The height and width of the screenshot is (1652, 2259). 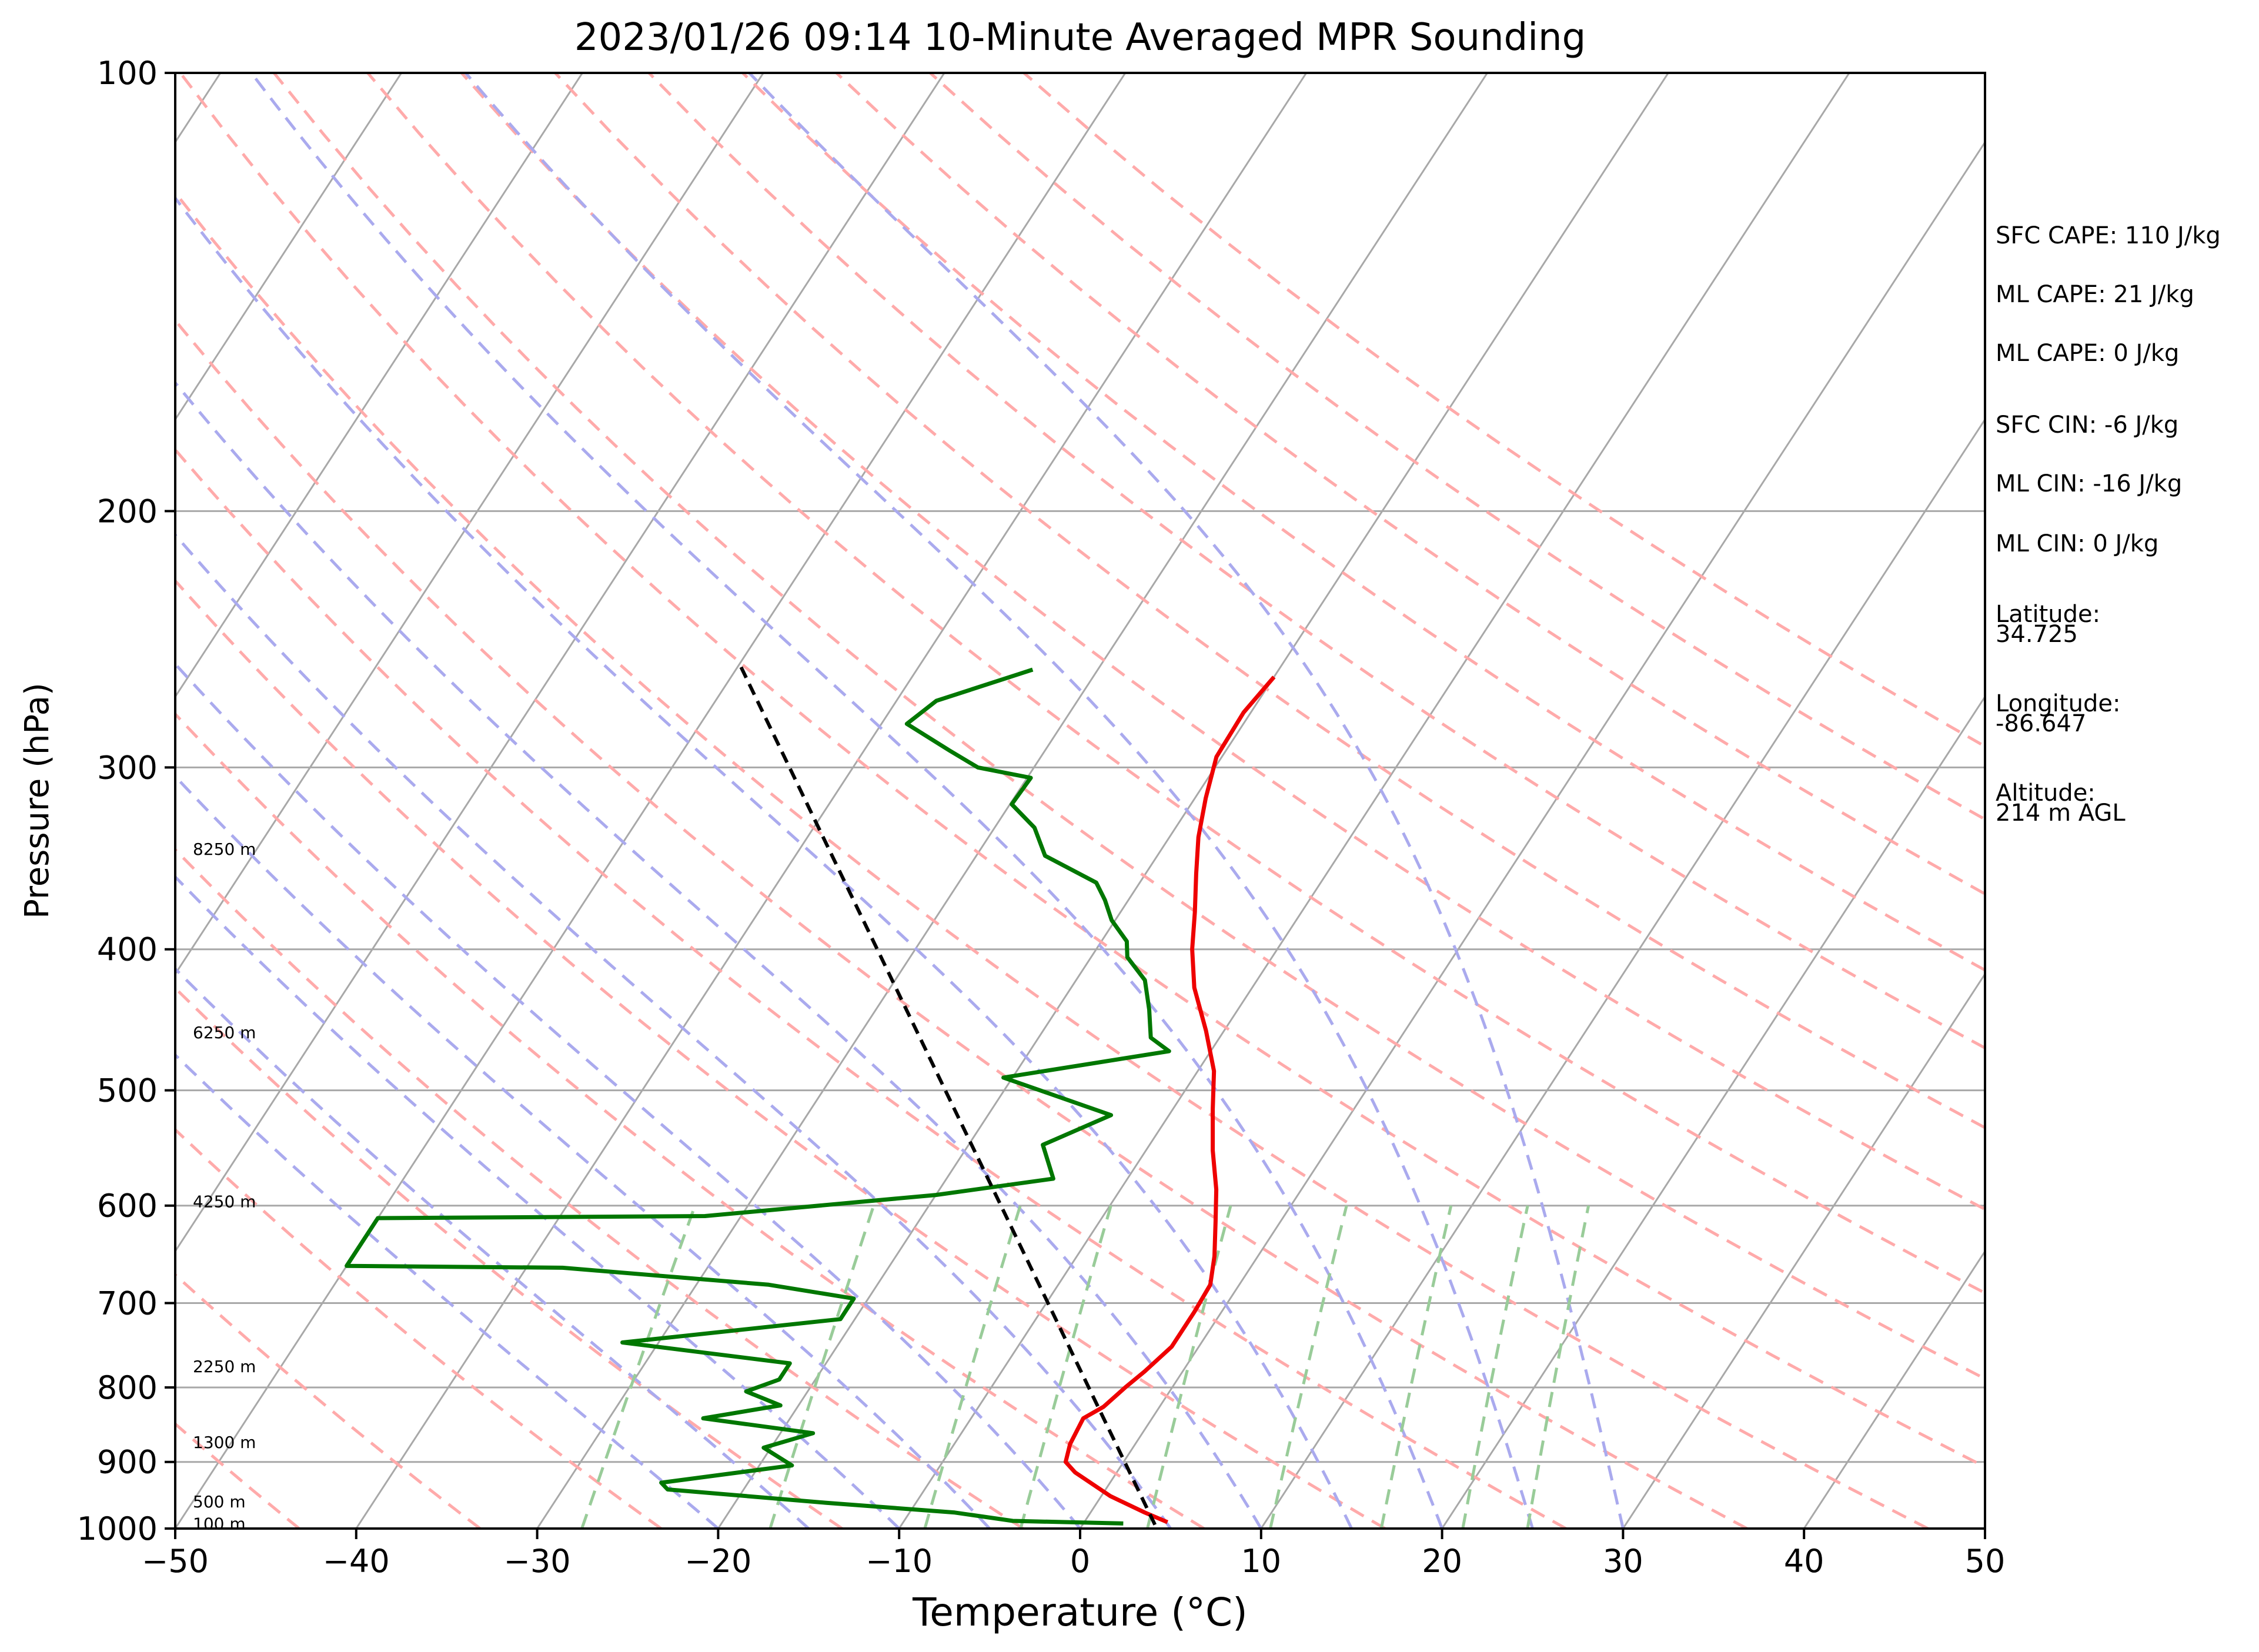 What do you see at coordinates (37, 801) in the screenshot?
I see `y-axis-label: Pressure (hPa)` at bounding box center [37, 801].